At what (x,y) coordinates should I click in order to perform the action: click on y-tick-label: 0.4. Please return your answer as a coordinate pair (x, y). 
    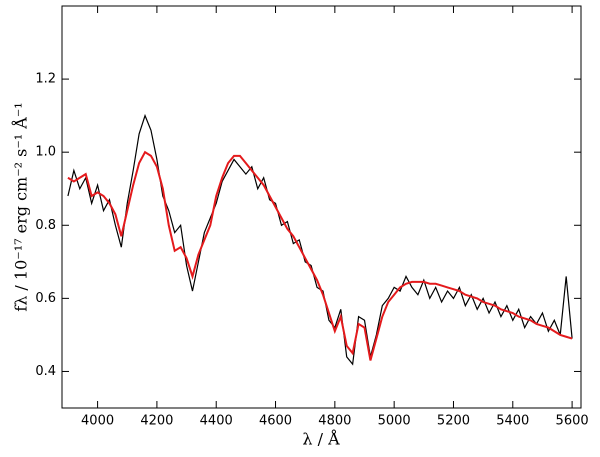
    Looking at the image, I should click on (45, 371).